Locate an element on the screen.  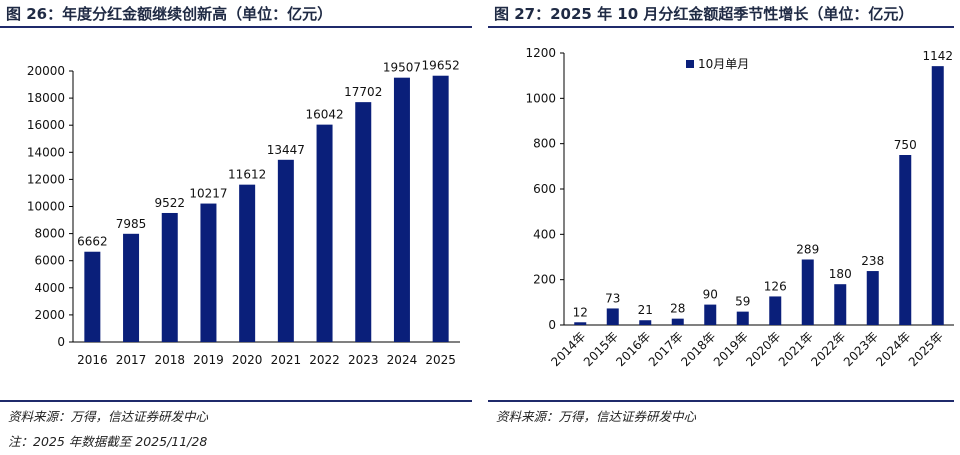
x-tick-label: 2016 is located at coordinates (92, 360).